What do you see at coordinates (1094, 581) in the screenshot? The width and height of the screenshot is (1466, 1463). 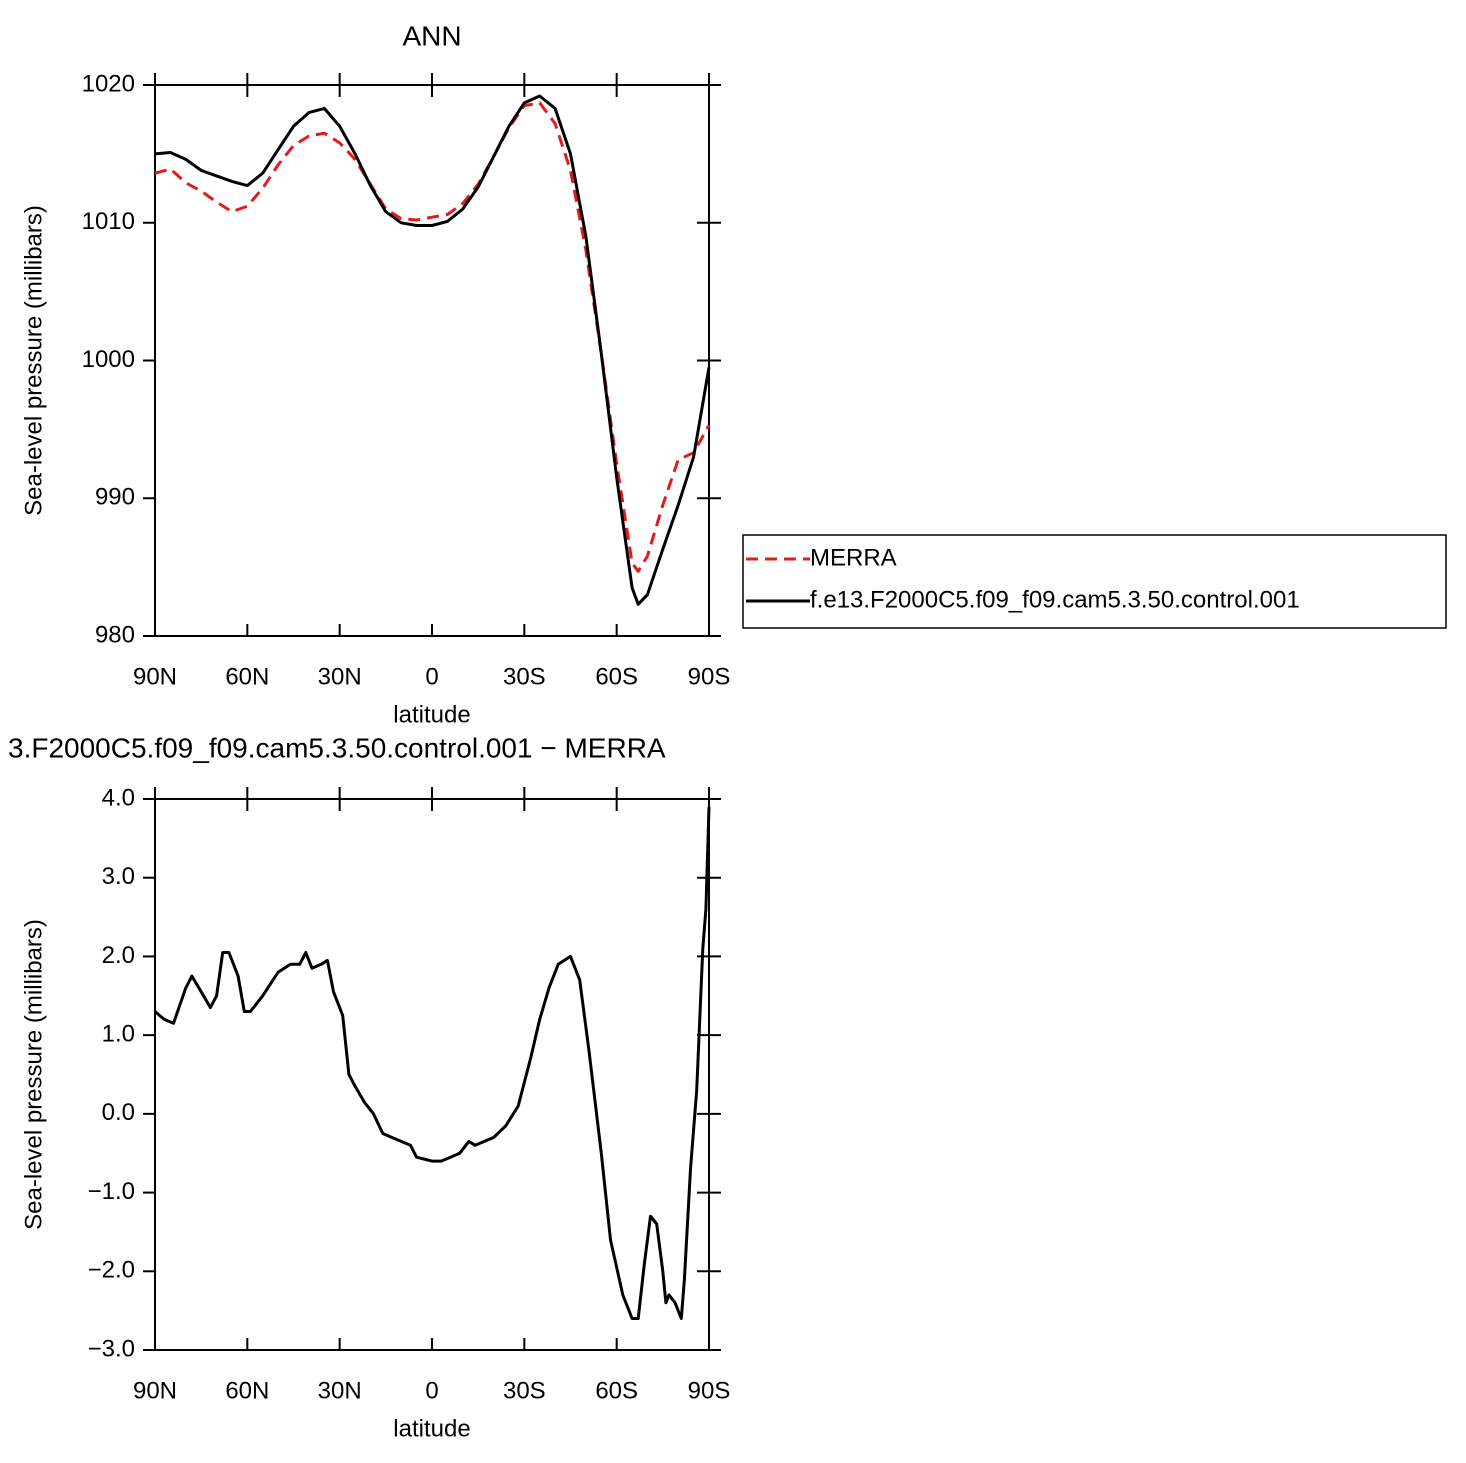 I see `legend-box` at bounding box center [1094, 581].